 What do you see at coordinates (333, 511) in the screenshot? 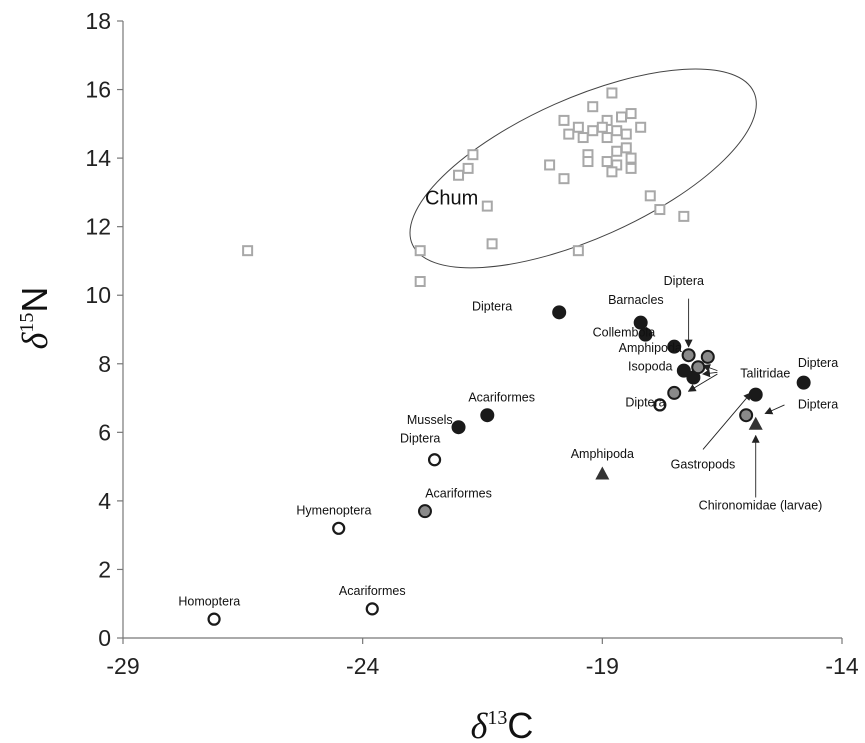
I see `point-label: Hymenoptera` at bounding box center [333, 511].